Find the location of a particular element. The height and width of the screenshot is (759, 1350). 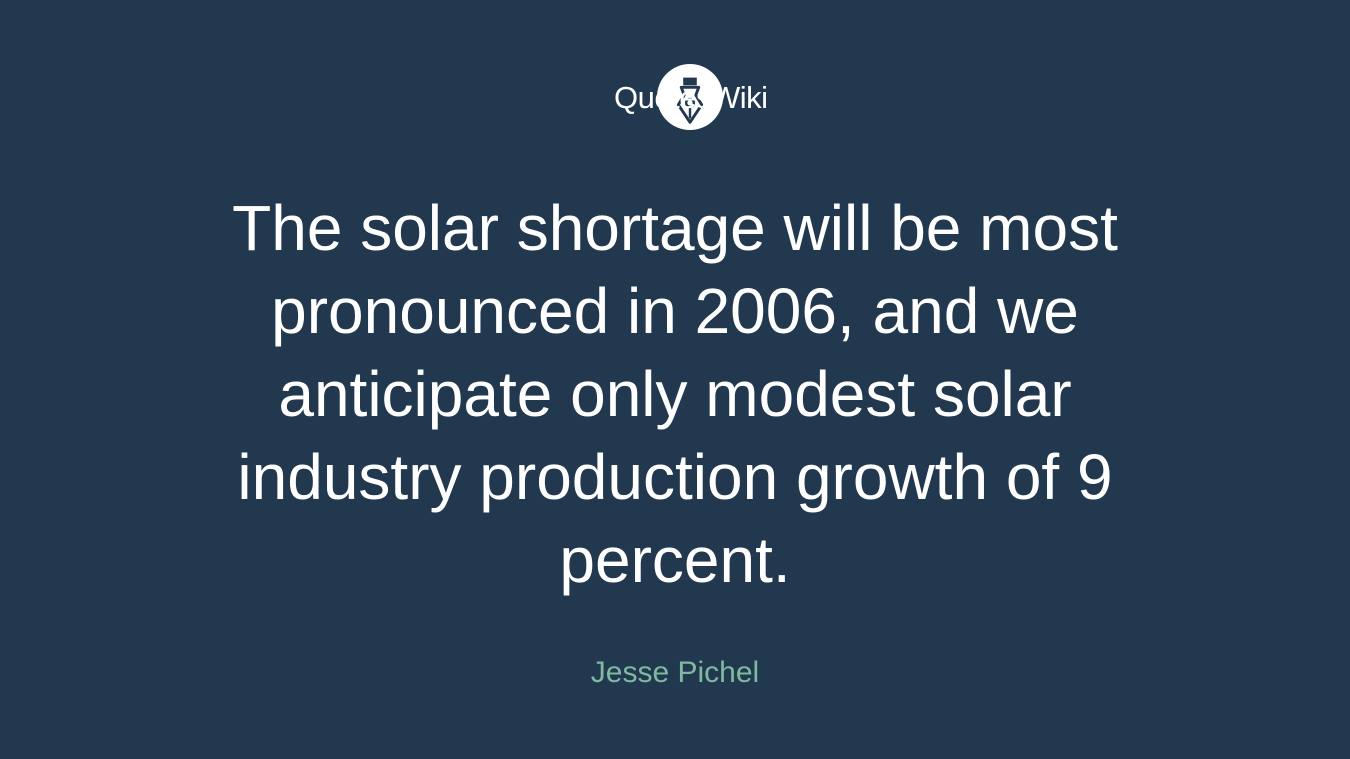

quote-line: pronounced in 2006, and we is located at coordinates (675, 311).